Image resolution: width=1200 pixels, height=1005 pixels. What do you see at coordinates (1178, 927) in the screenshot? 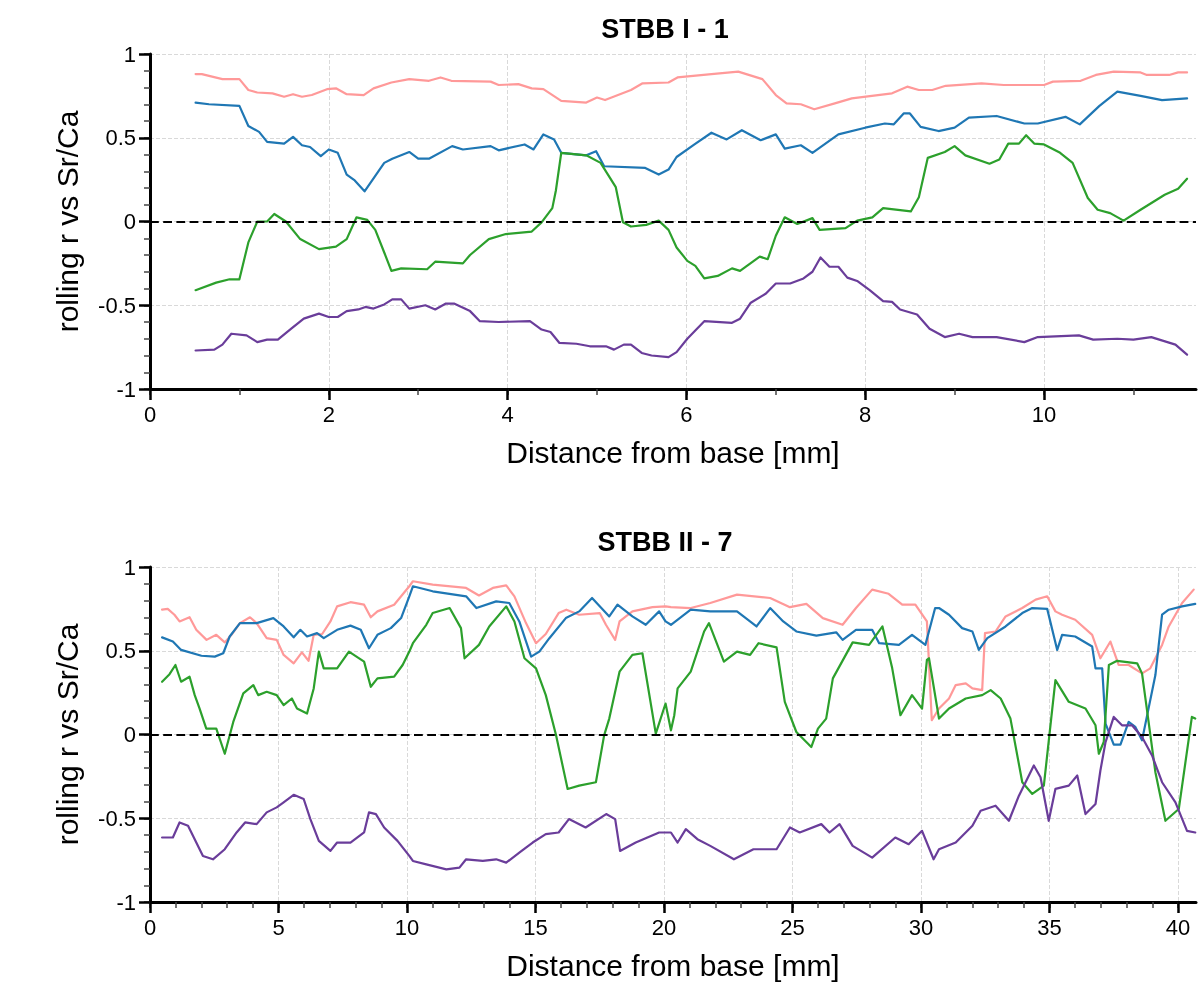
I see `x-tick-label: 40` at bounding box center [1178, 927].